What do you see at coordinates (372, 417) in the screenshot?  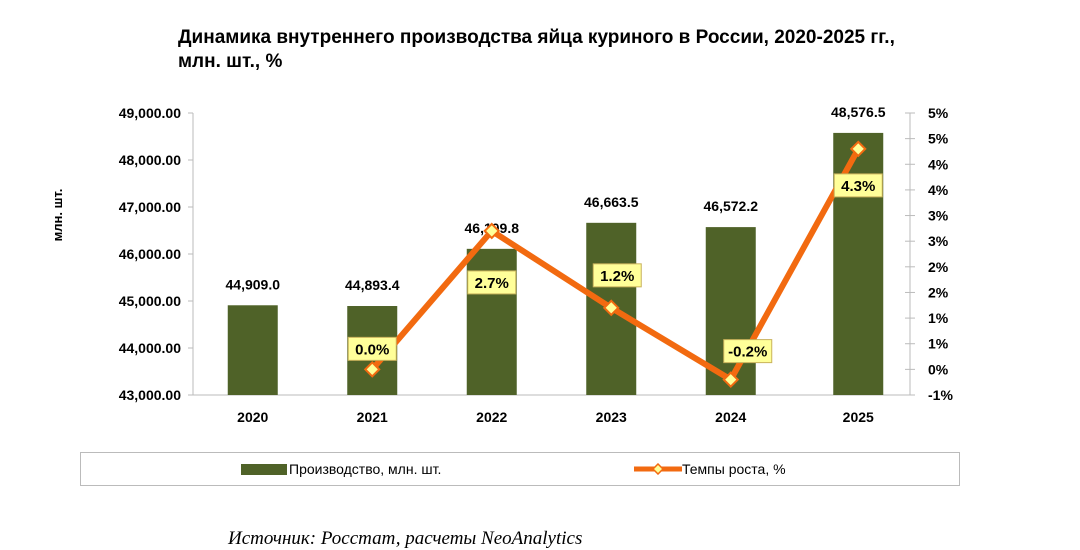 I see `x-tick-label: 2021` at bounding box center [372, 417].